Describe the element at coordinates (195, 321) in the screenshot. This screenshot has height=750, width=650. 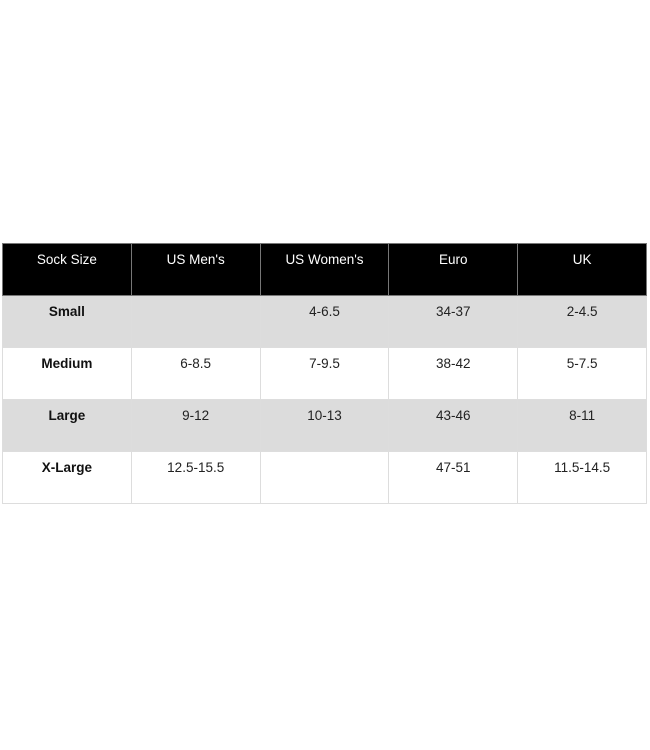
I see `cell-us-mens` at that location.